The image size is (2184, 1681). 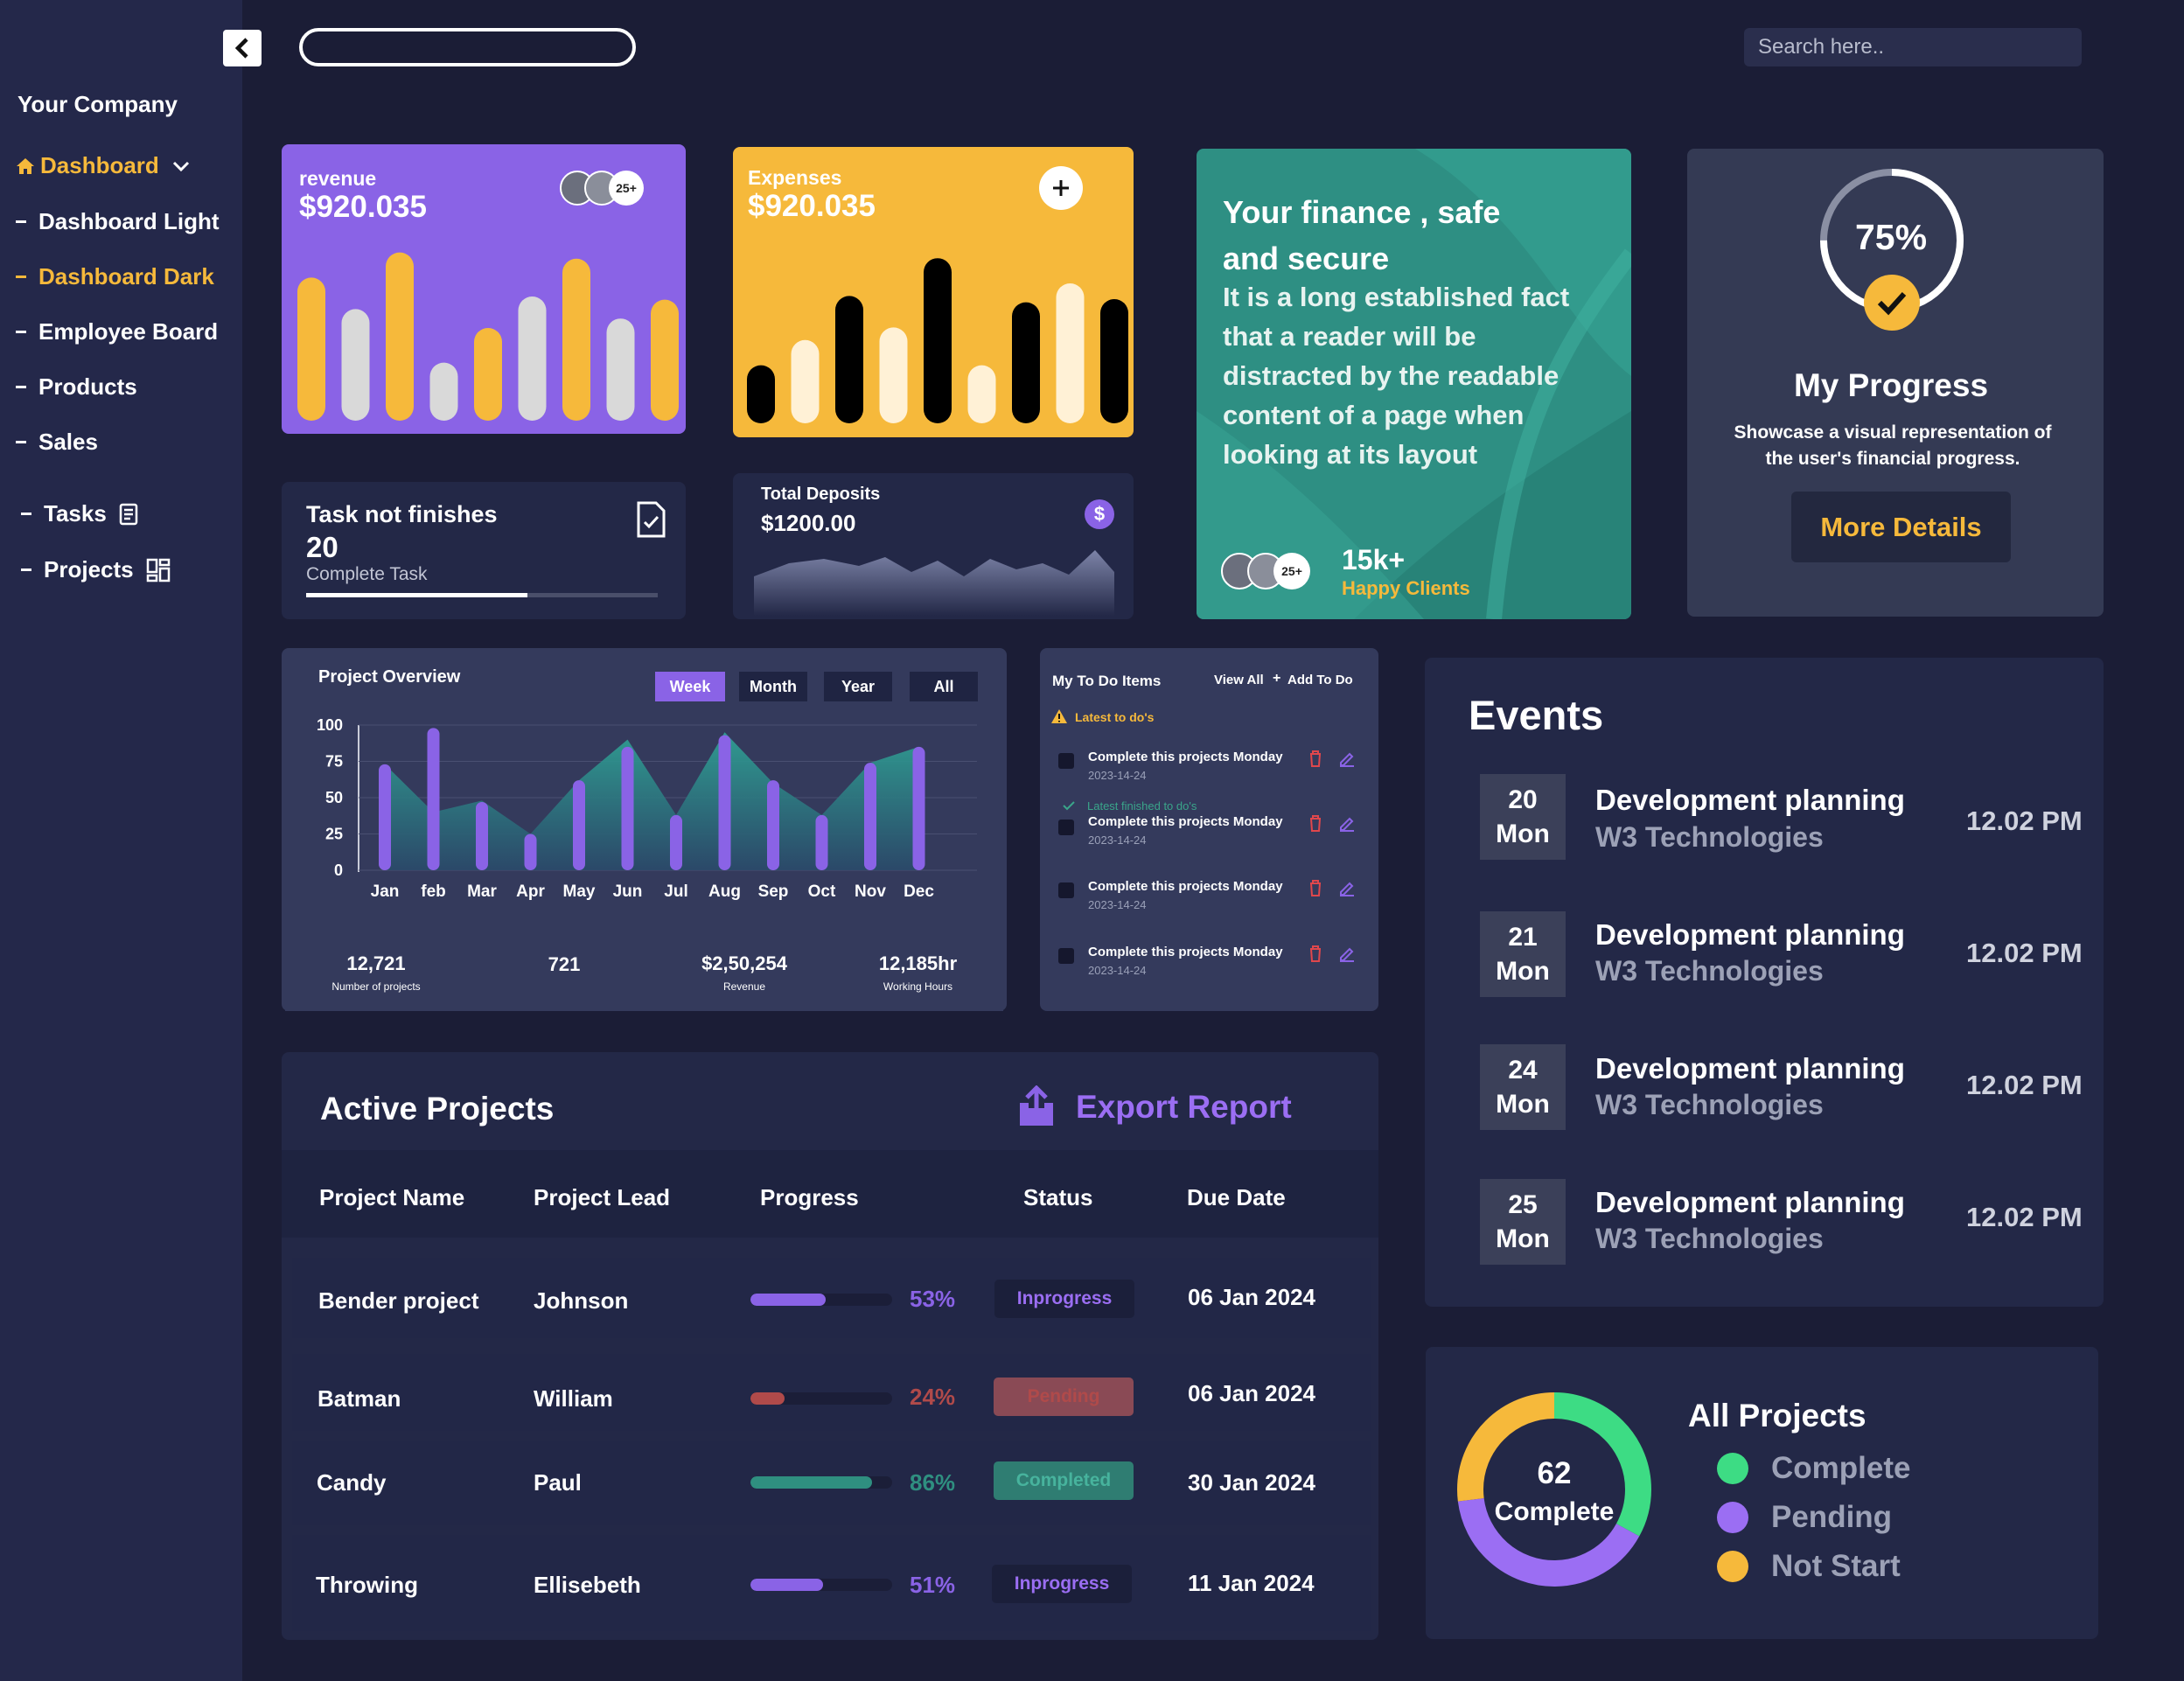 I want to click on legend-label: Not Start, so click(x=1836, y=1566).